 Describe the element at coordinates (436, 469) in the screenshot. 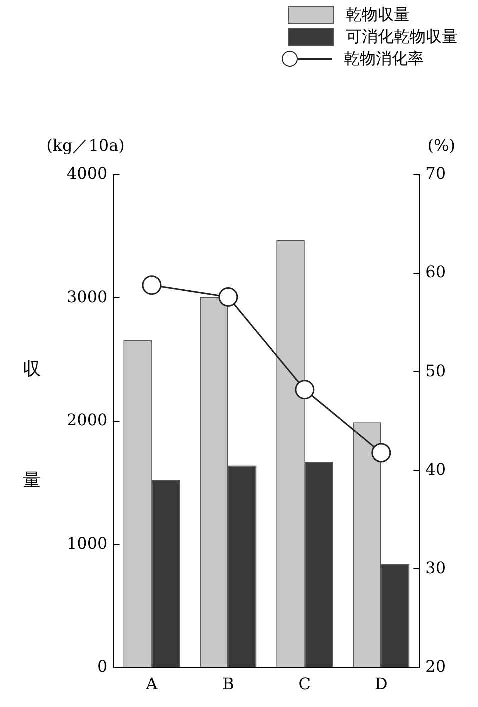

I see `y2-tick-label: 40` at that location.